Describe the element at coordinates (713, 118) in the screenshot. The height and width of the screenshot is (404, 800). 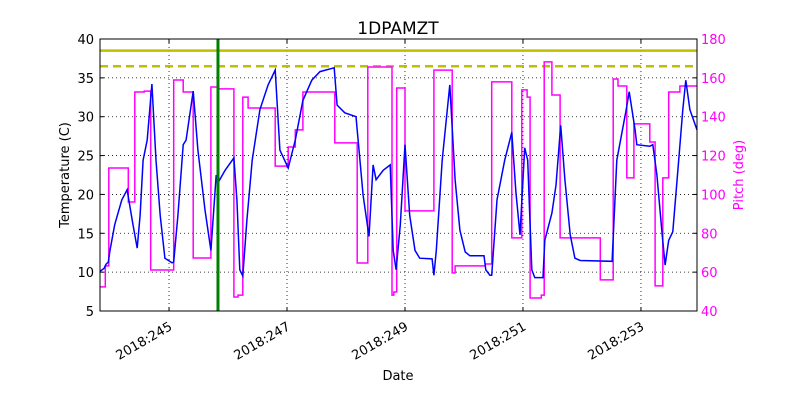
I see `y2-tick-label: 140` at that location.